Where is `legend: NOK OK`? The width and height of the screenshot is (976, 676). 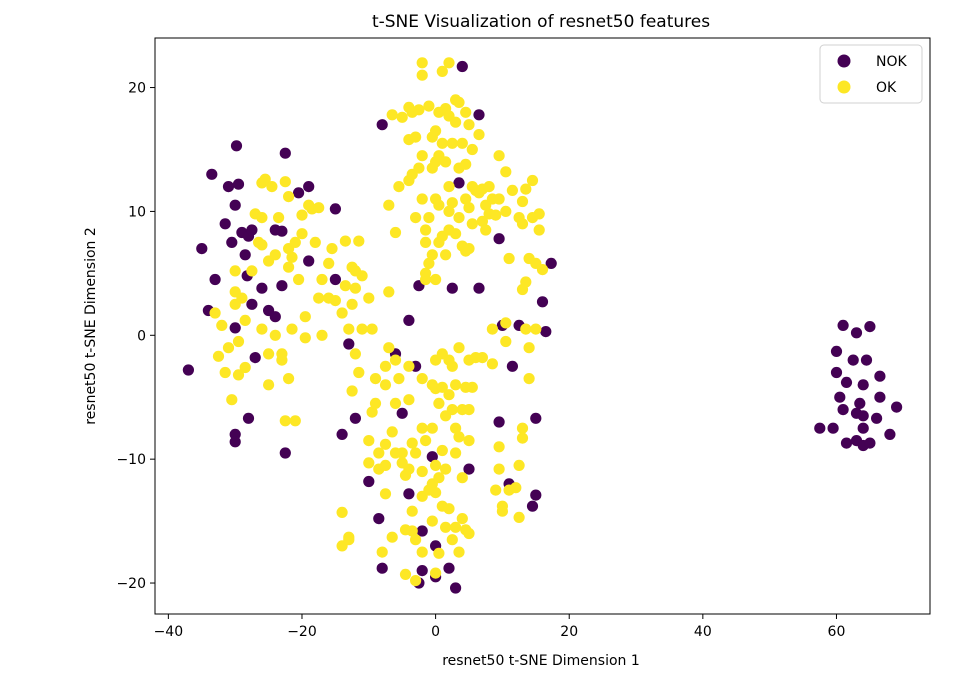 legend: NOK OK is located at coordinates (871, 74).